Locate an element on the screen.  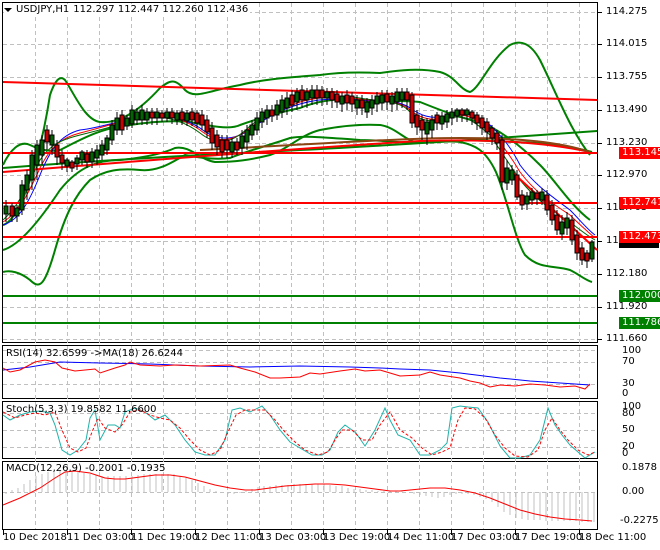
macd-histogram is located at coordinates (300, 496).